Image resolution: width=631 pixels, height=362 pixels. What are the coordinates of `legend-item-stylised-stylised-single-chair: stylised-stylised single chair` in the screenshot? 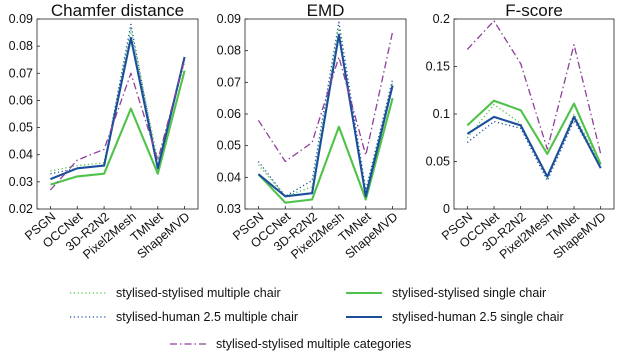 It's located at (446, 293).